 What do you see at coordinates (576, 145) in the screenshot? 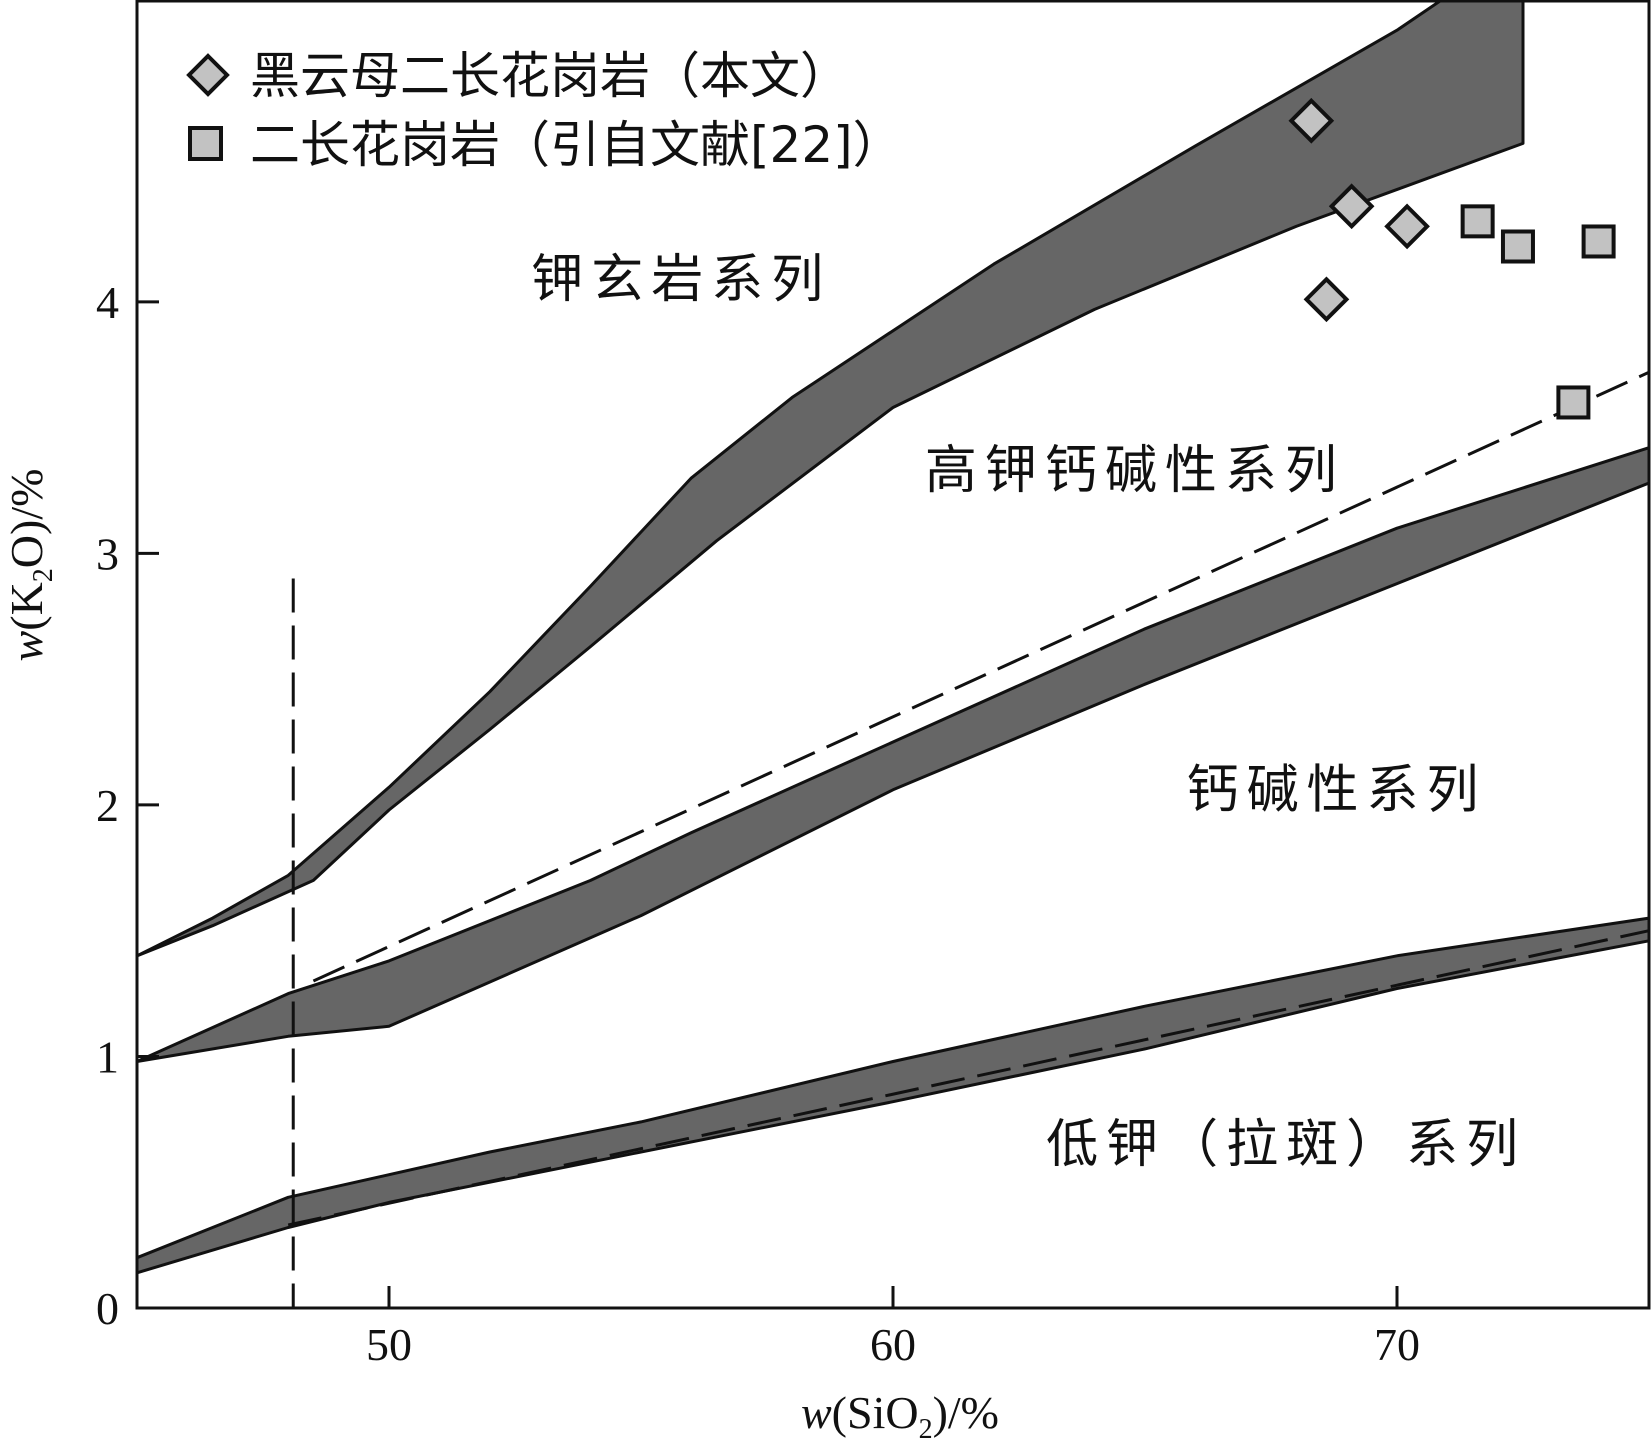
I see `legend-label-square: 二长花岗岩（引自文献[22]）` at bounding box center [576, 145].